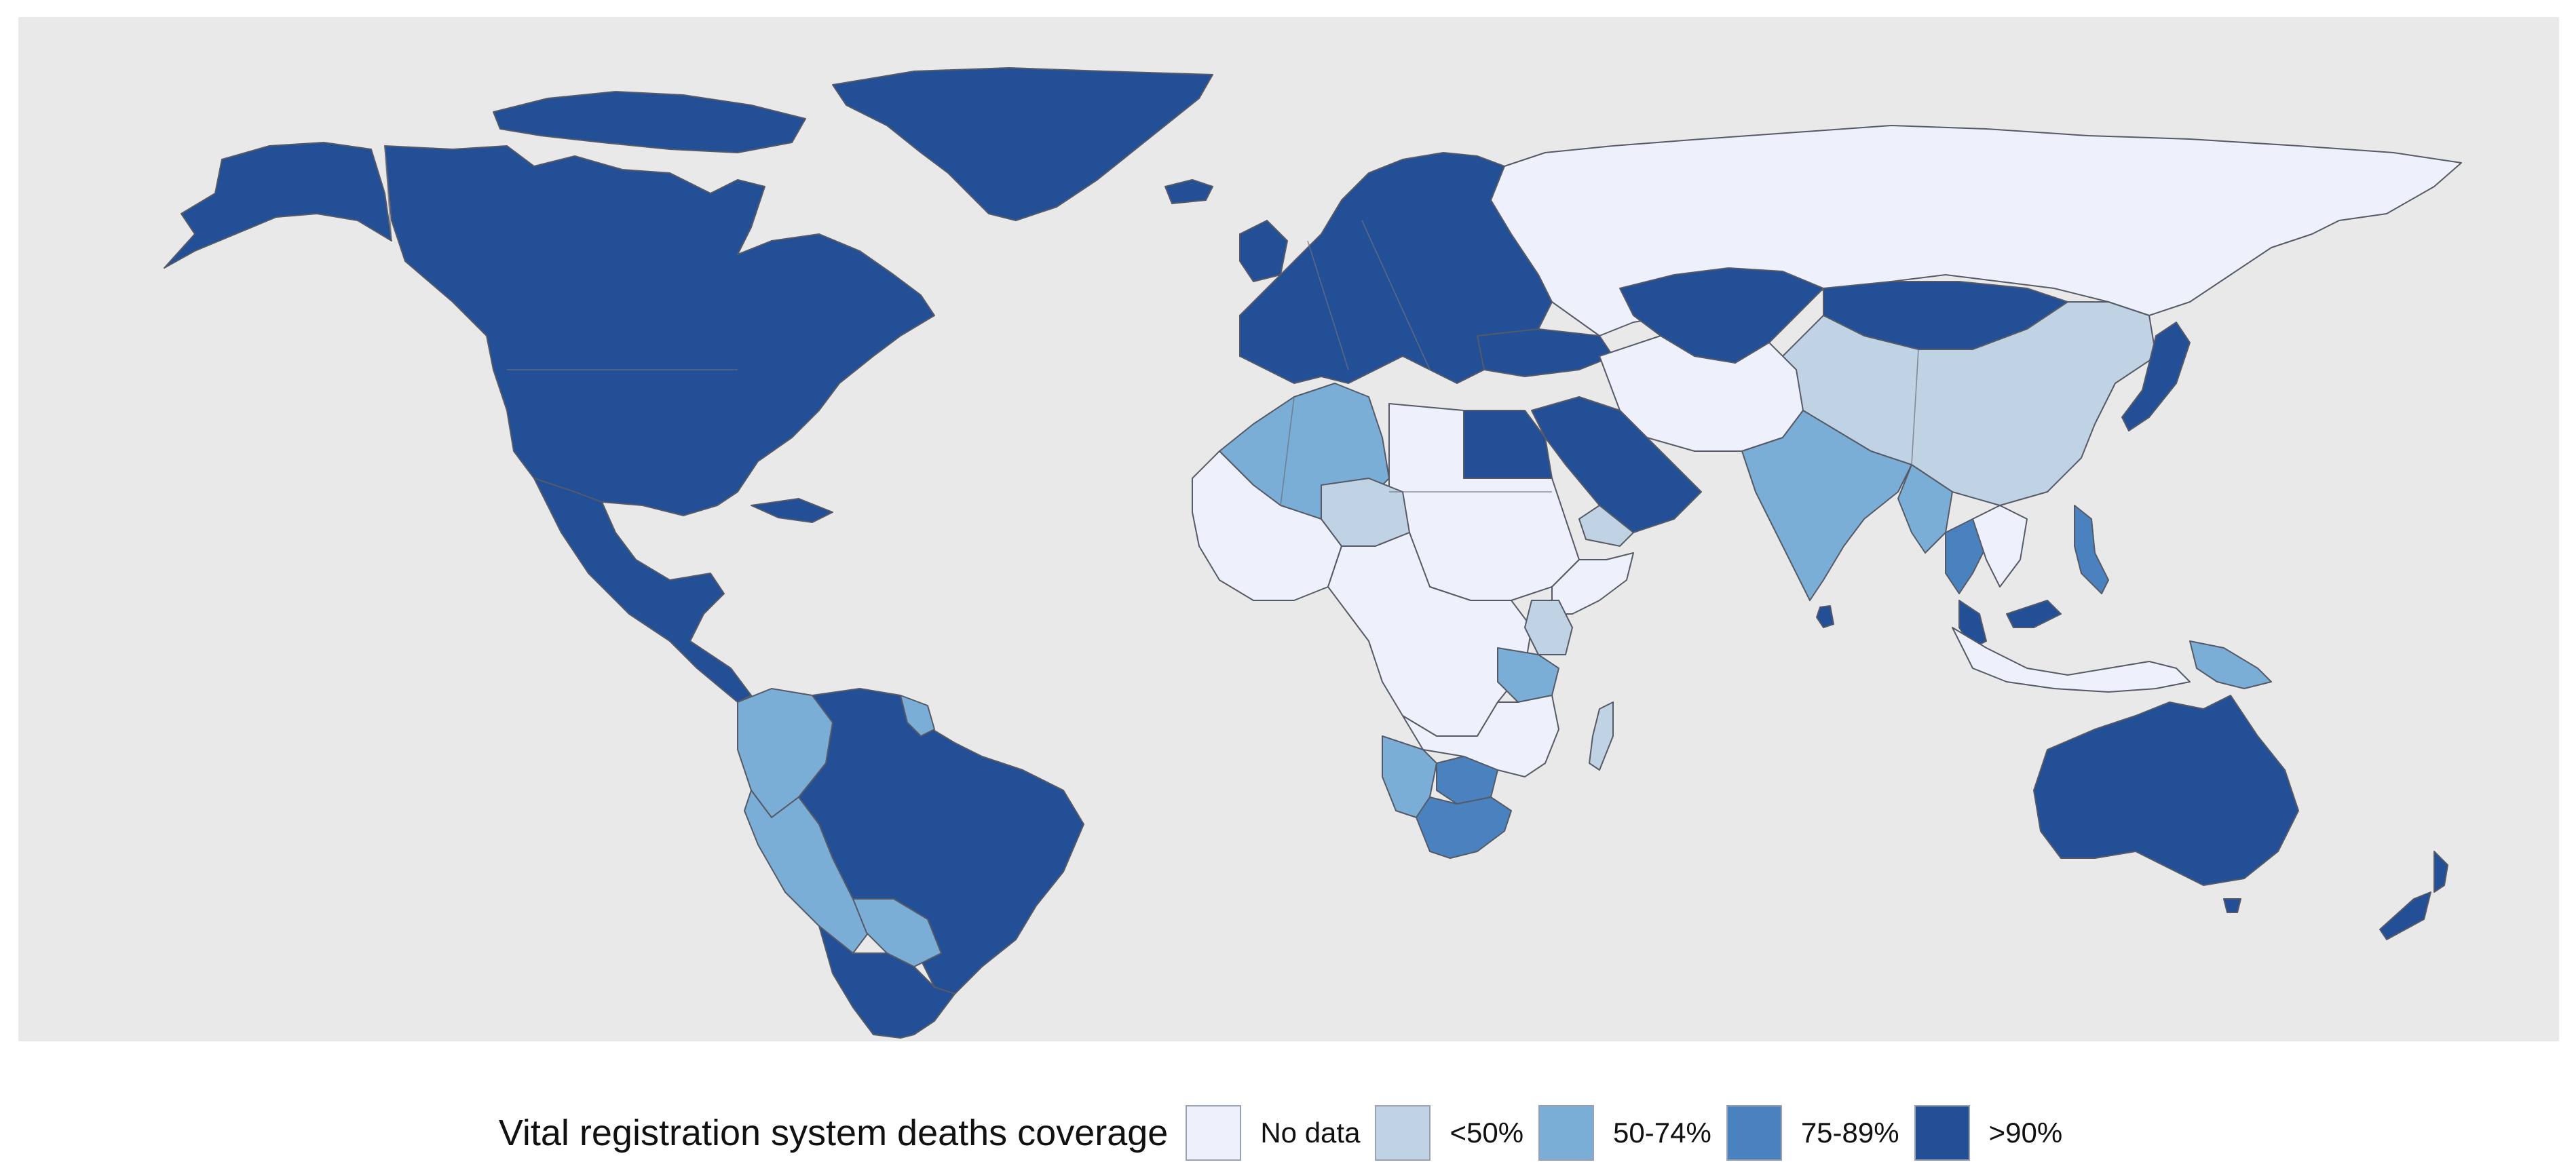 Image resolution: width=2576 pixels, height=1175 pixels. I want to click on legend-item-over-90: >90%, so click(1996, 1133).